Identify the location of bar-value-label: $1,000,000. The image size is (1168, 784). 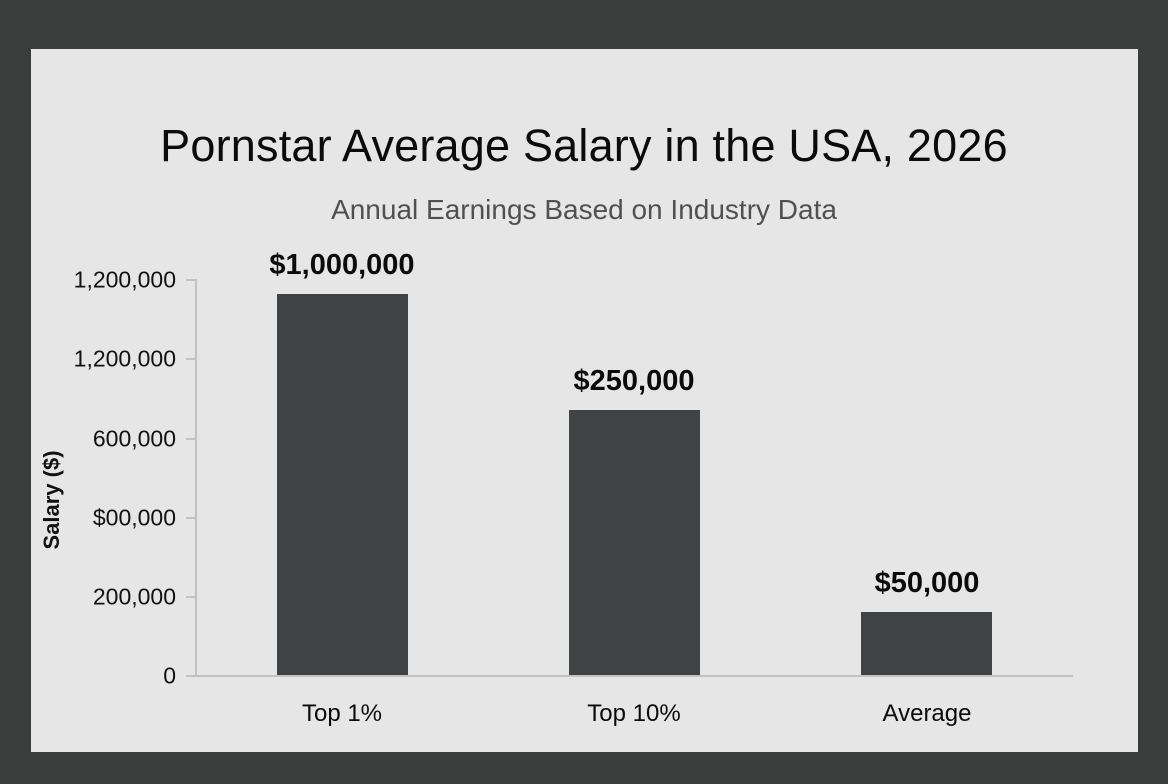
(342, 265).